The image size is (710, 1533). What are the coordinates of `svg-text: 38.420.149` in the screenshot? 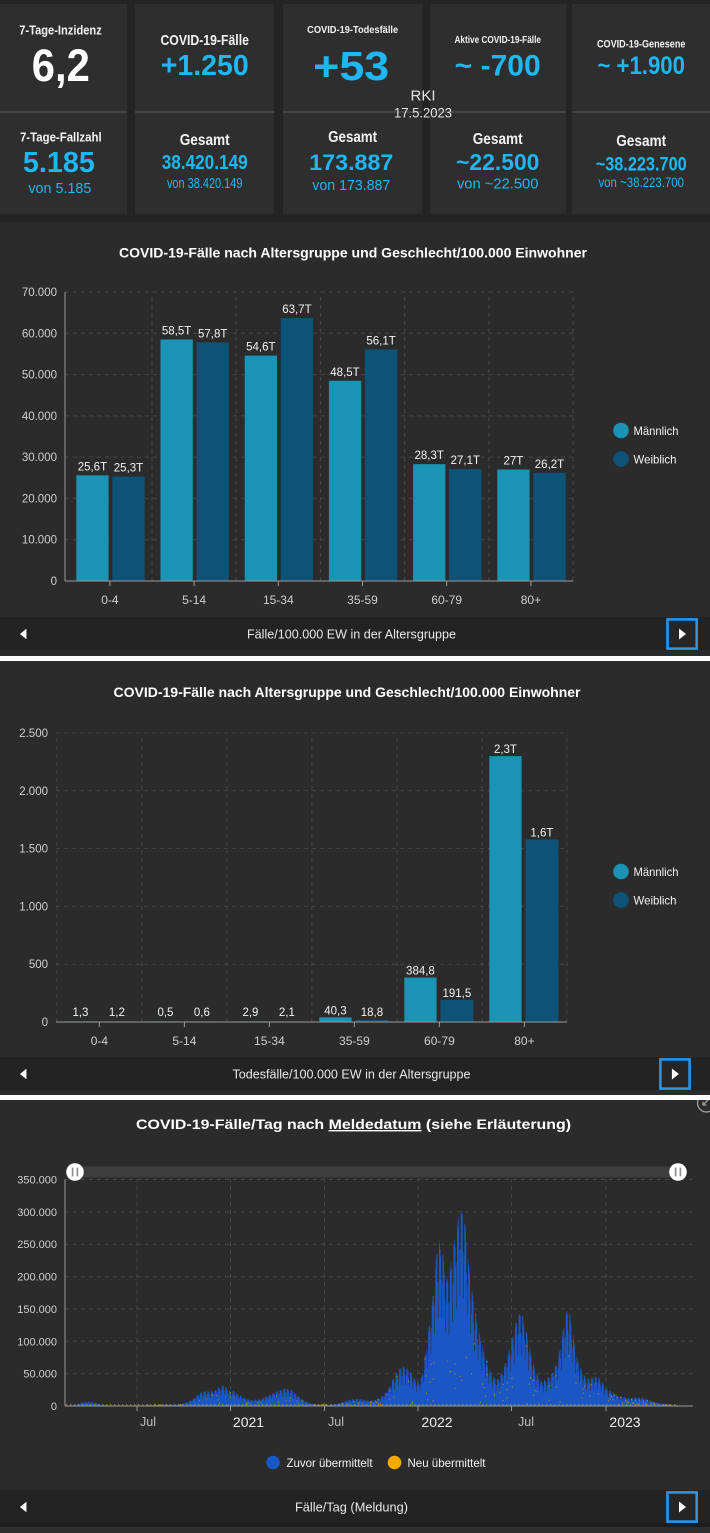 It's located at (205, 163).